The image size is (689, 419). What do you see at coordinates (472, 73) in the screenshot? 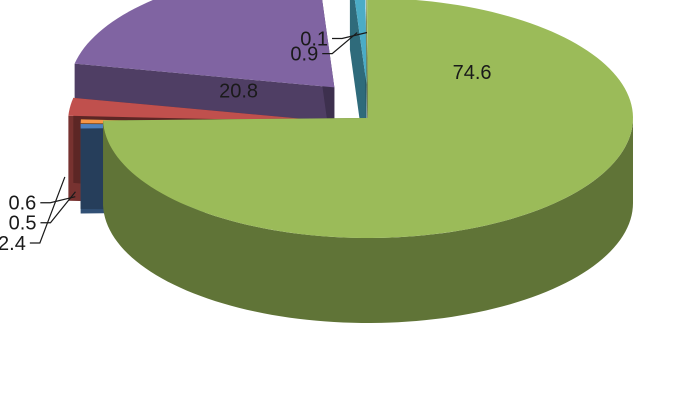
I see `data-label-74.6: 74.6` at bounding box center [472, 73].